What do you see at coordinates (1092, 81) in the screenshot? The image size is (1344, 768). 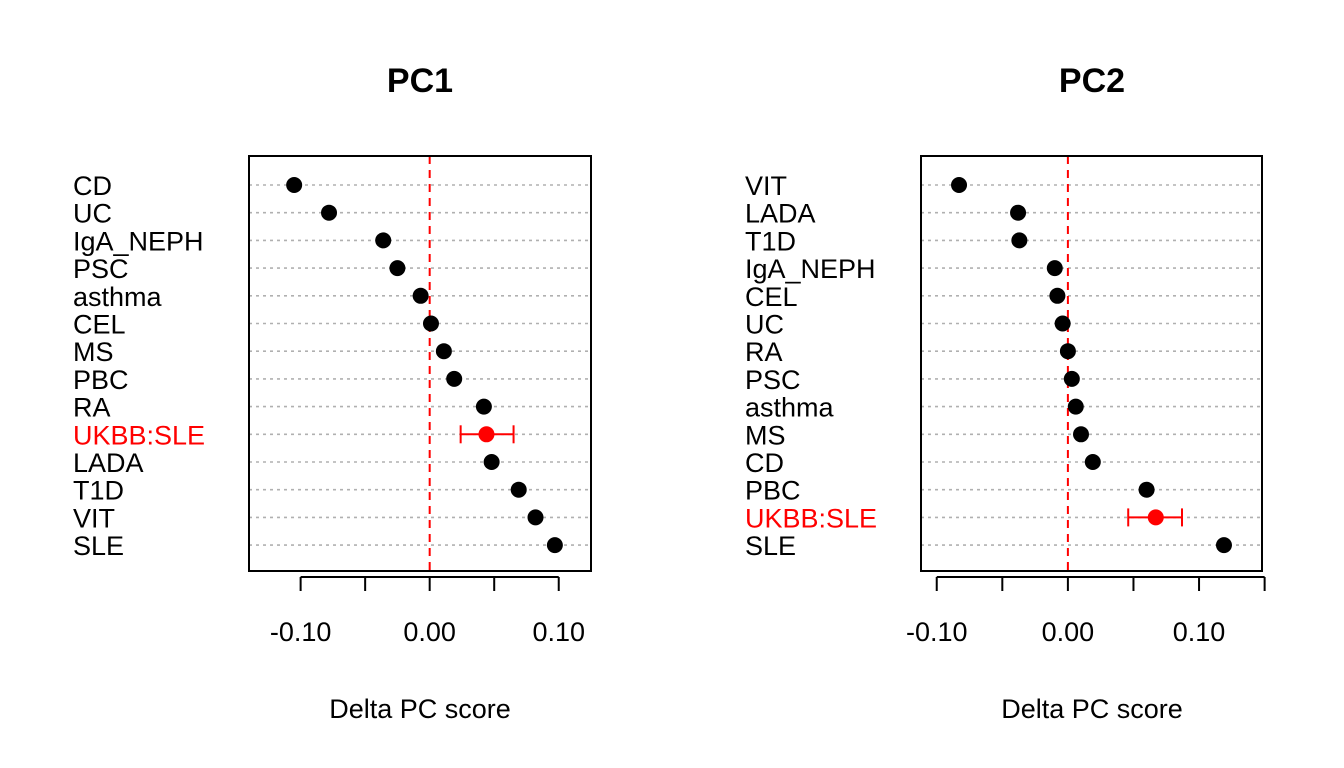 I see `chart-title: PC2` at bounding box center [1092, 81].